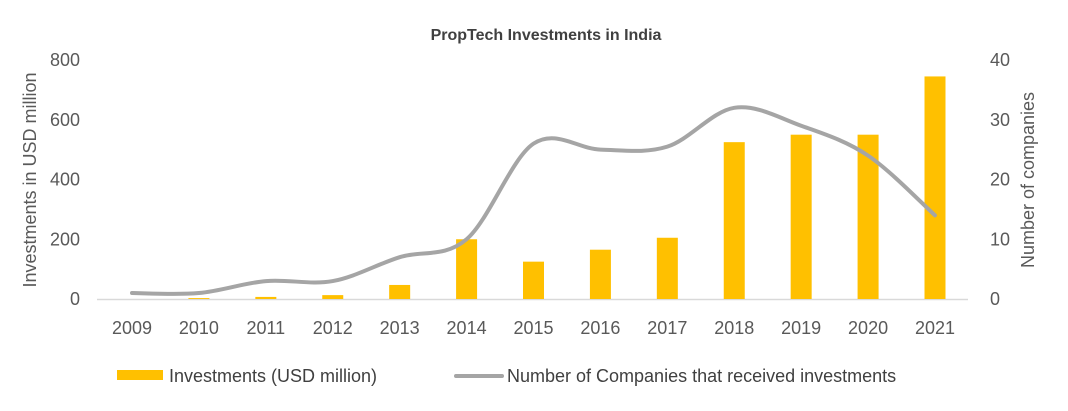  I want to click on y-tick-label: 800, so click(65, 60).